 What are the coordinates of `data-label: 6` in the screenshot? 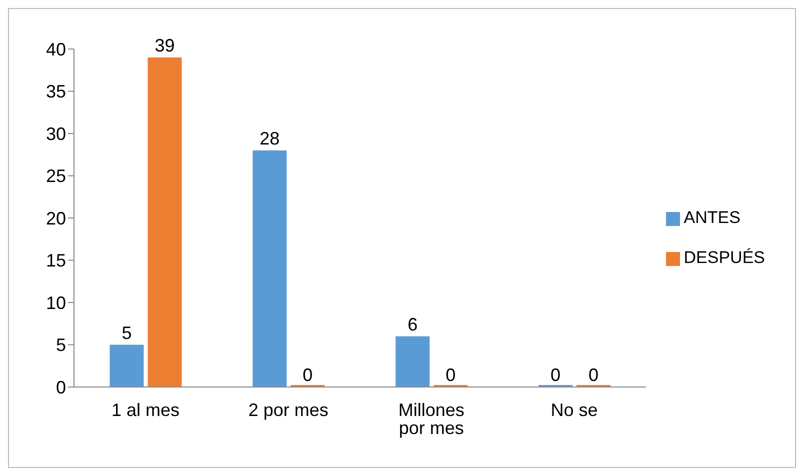 It's located at (413, 324).